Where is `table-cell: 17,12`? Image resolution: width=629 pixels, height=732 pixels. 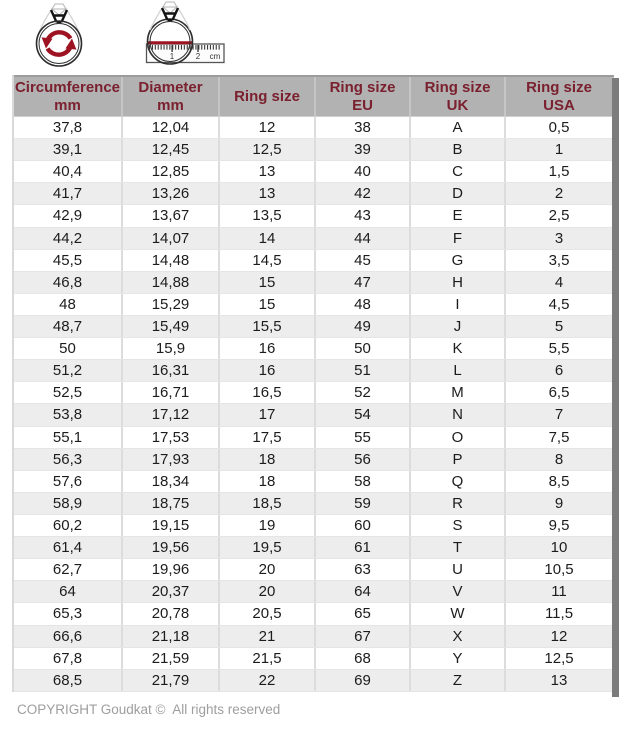
table-cell: 17,12 is located at coordinates (171, 415).